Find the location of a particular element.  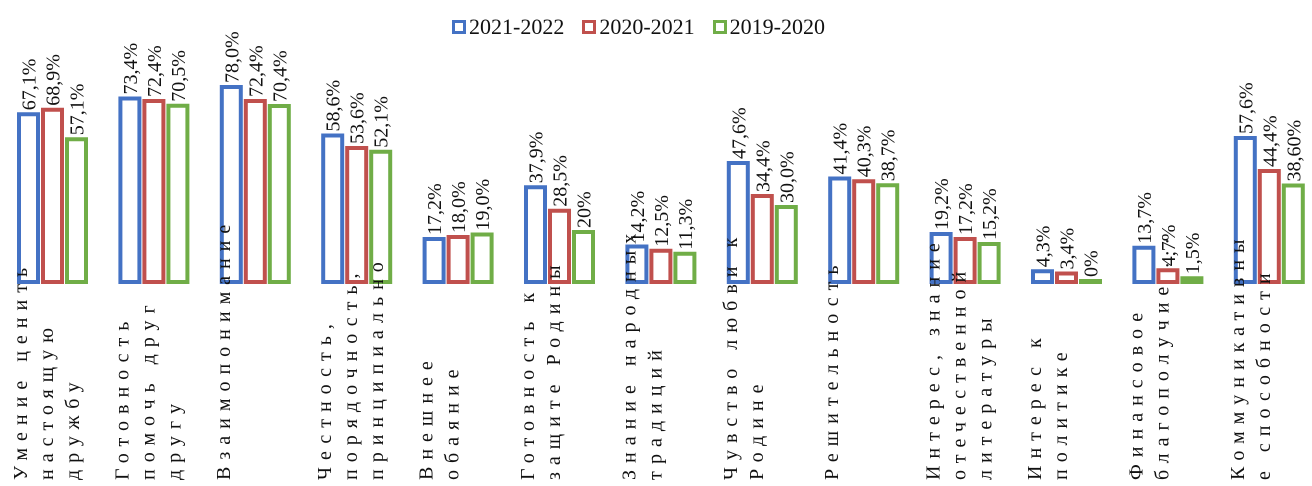

value-label: 41,4% is located at coordinates (841, 149).